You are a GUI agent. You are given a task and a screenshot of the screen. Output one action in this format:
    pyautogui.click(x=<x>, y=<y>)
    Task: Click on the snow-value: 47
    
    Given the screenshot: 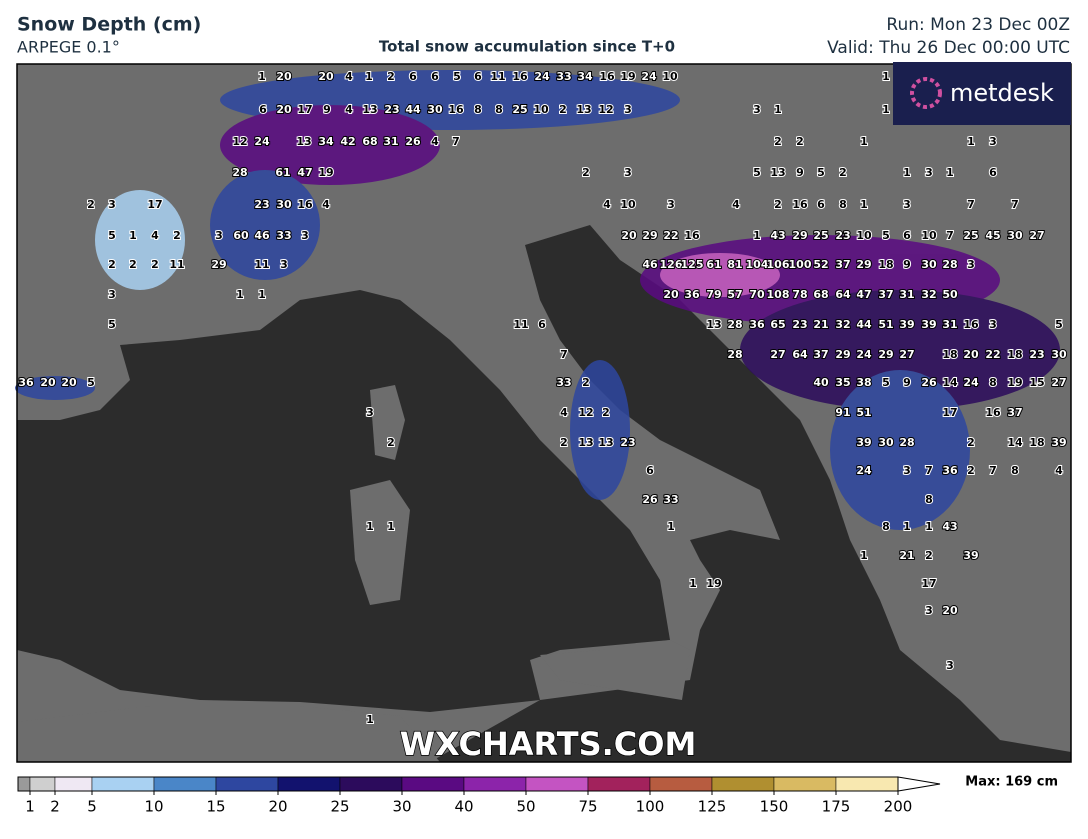 What is the action you would take?
    pyautogui.click(x=863, y=294)
    